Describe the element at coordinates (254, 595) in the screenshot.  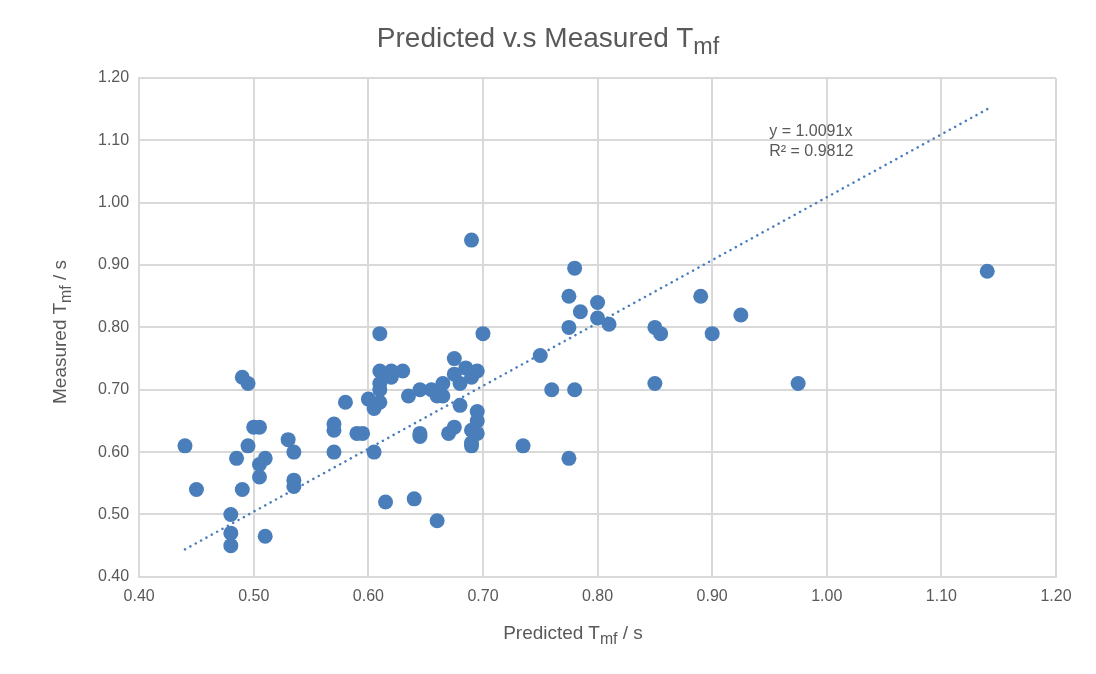
I see `x-tick-label: 0.50` at that location.